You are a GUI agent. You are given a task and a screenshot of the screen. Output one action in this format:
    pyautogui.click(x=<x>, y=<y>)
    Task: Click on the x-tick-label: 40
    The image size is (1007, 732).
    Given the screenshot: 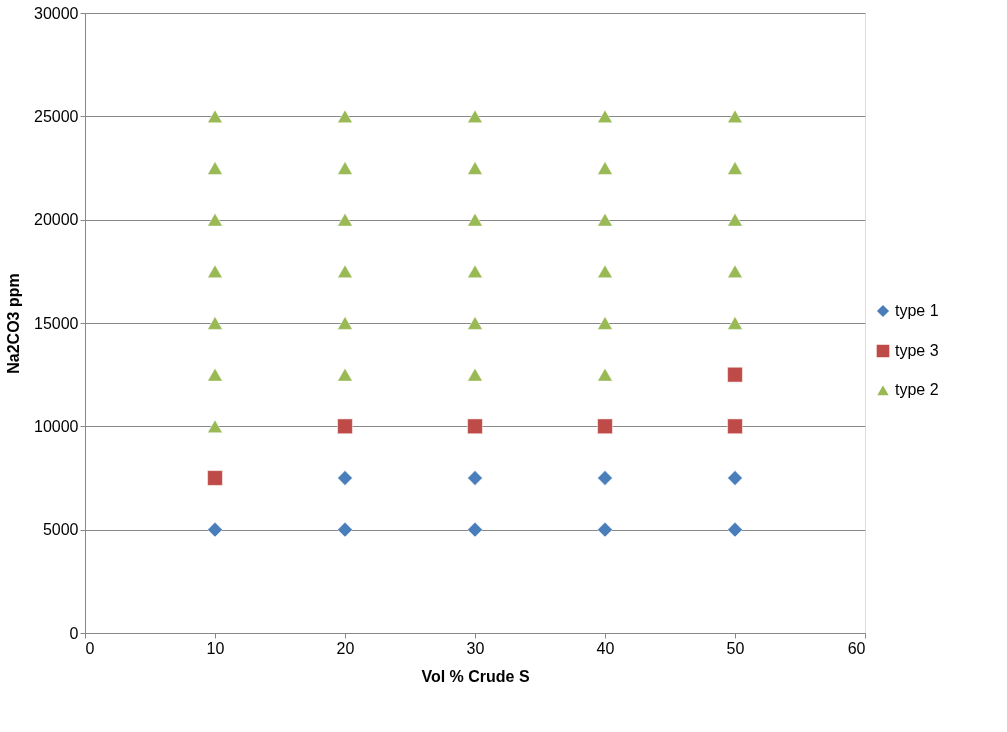 What is the action you would take?
    pyautogui.click(x=605, y=648)
    